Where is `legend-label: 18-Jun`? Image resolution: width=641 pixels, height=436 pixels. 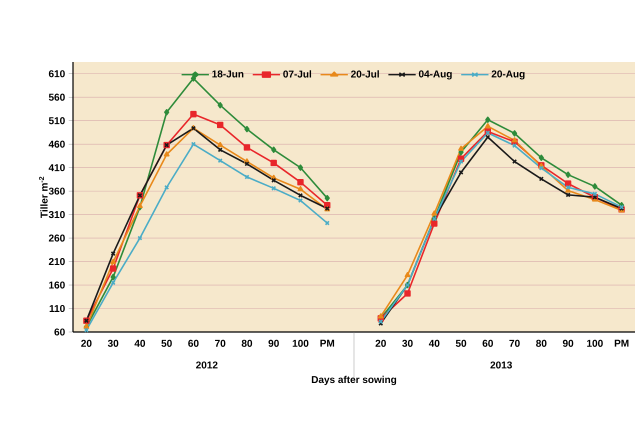 legend-label: 18-Jun is located at coordinates (228, 74).